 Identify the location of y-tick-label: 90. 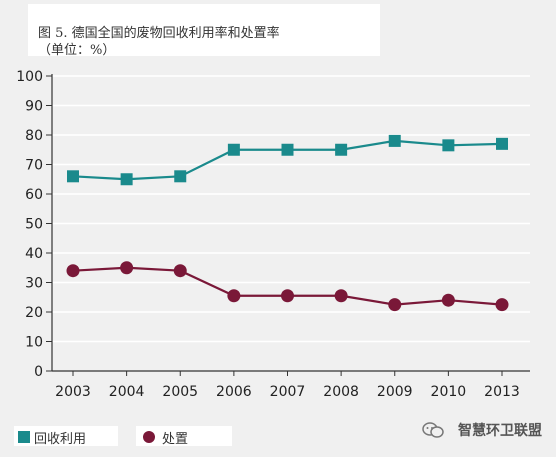
(34, 107).